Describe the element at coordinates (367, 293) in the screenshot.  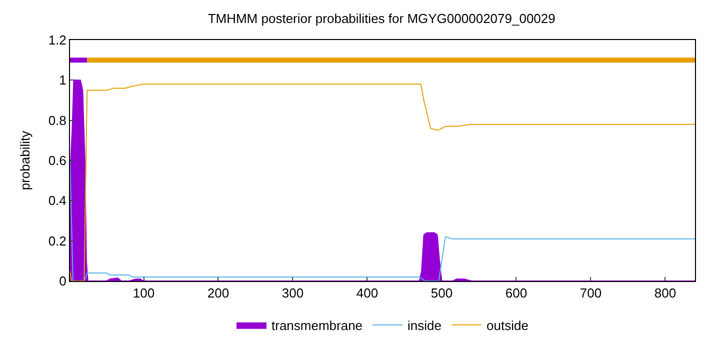
I see `x-tick-label: 400` at that location.